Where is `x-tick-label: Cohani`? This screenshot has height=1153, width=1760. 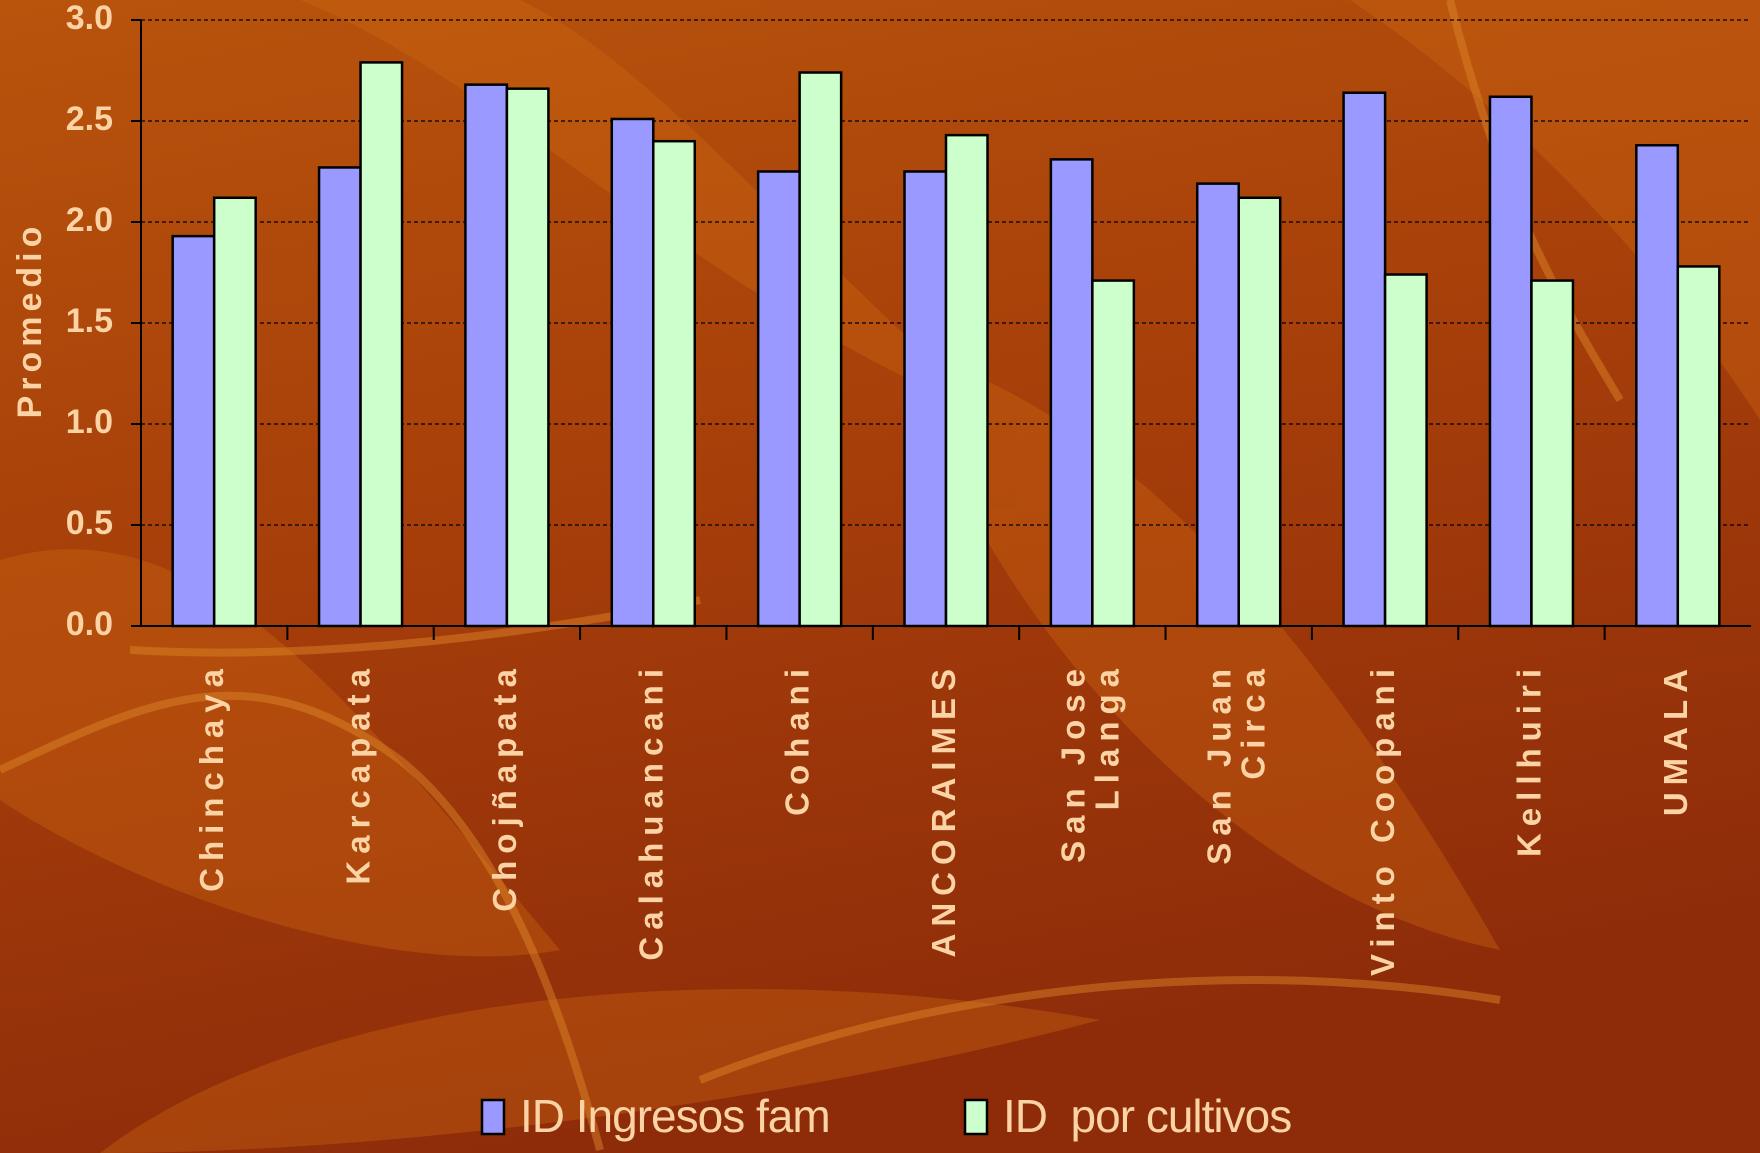
x-tick-label: Cohani is located at coordinates (796, 739).